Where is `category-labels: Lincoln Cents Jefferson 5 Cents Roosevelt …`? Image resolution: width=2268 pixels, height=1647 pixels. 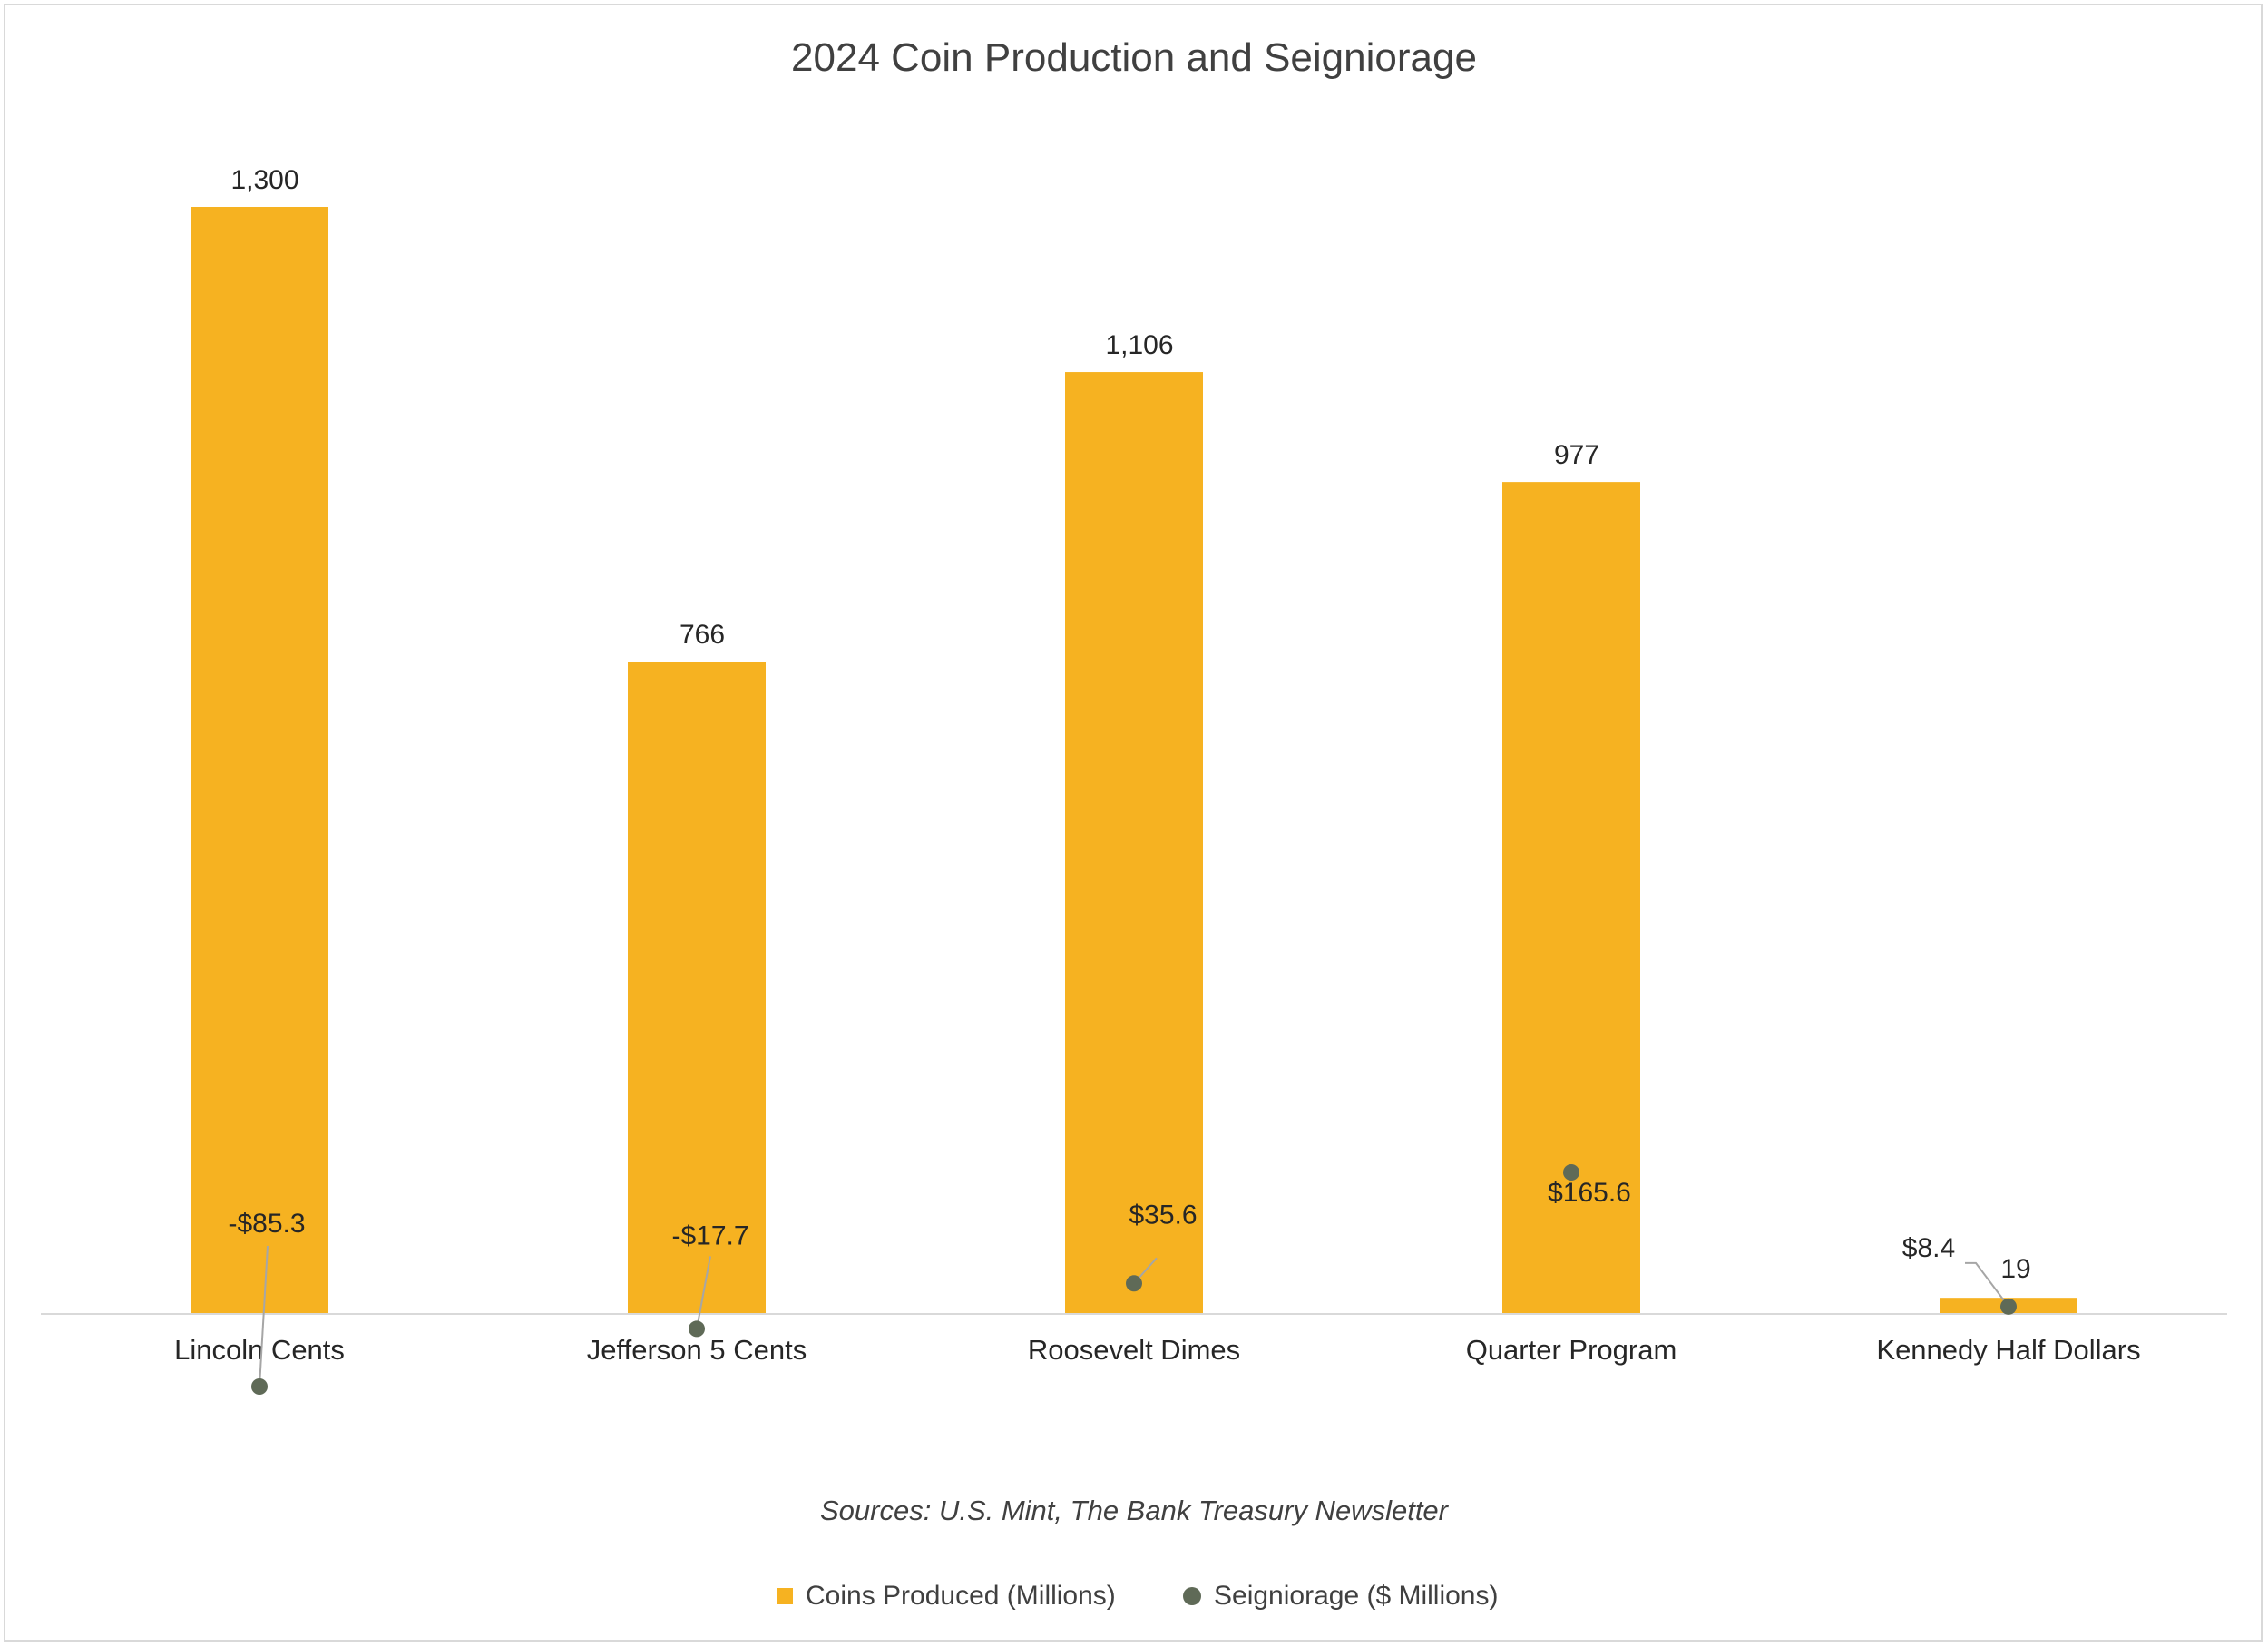 category-labels: Lincoln Cents Jefferson 5 Cents Roosevelt … is located at coordinates (1157, 1350).